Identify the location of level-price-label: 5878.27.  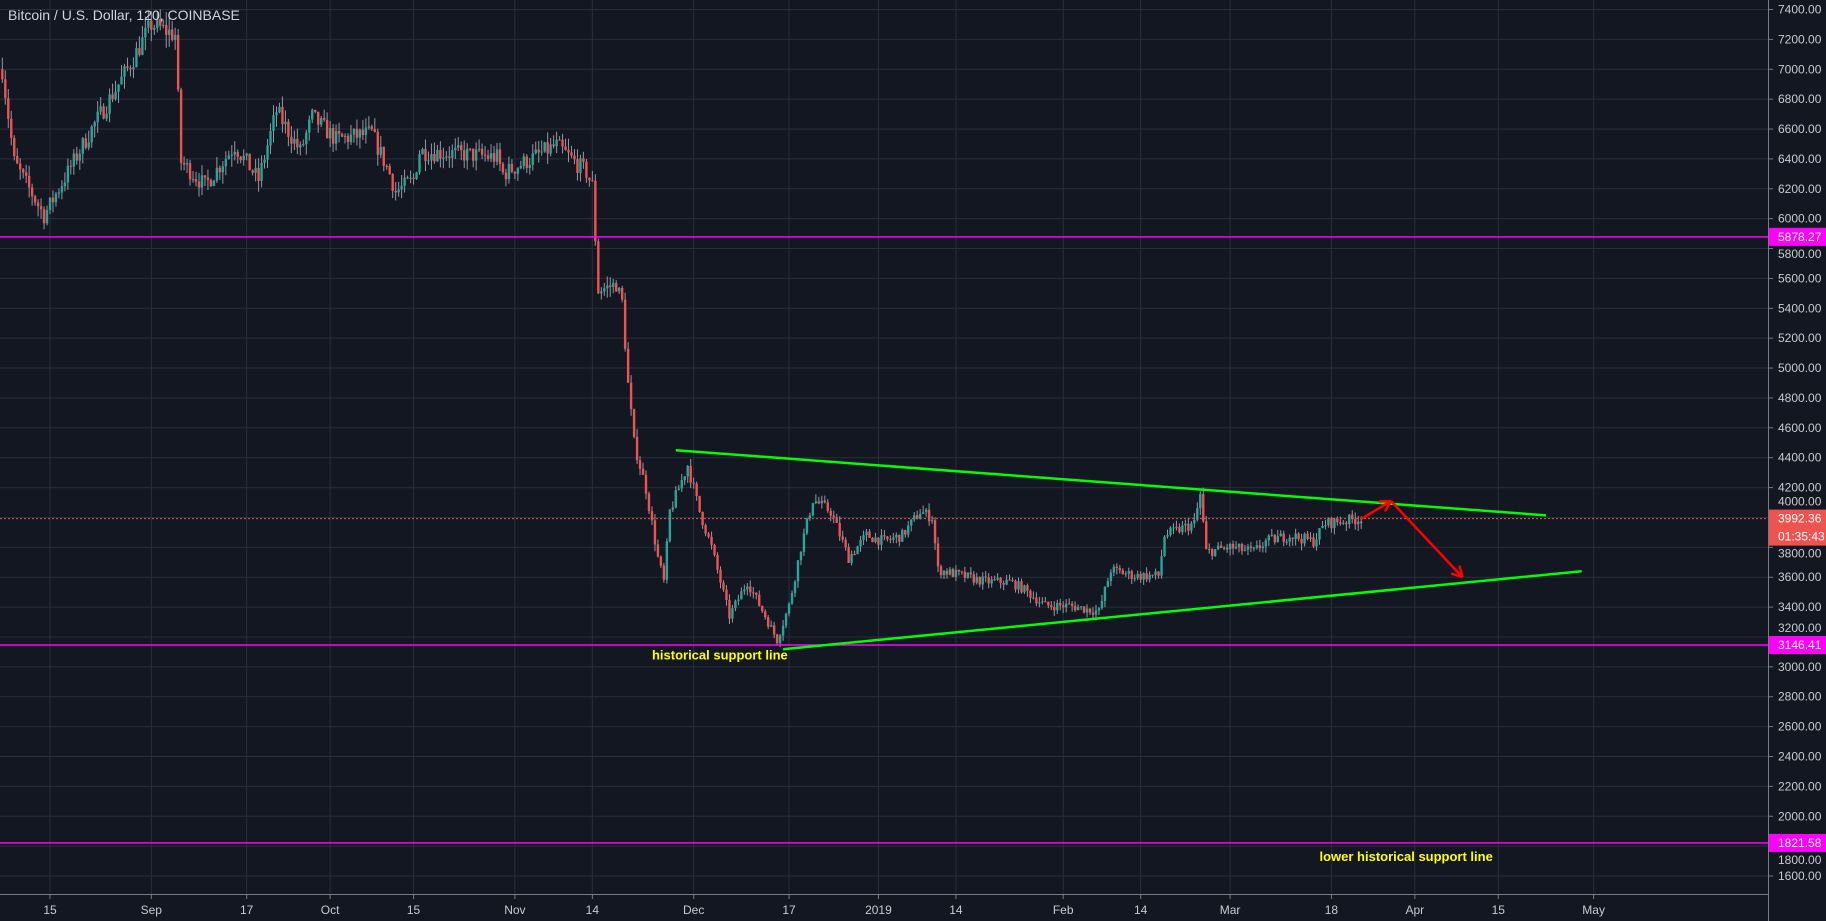
(1800, 237).